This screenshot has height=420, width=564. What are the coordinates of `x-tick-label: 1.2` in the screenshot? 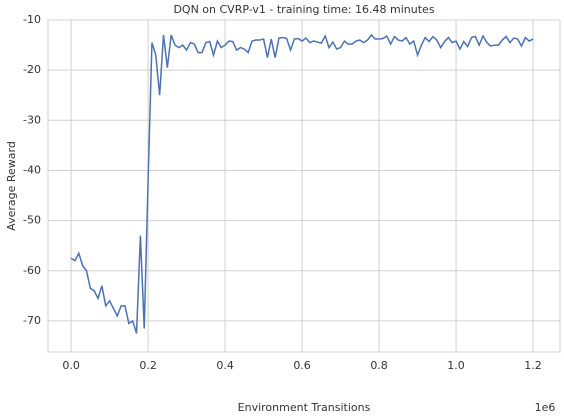 It's located at (533, 365).